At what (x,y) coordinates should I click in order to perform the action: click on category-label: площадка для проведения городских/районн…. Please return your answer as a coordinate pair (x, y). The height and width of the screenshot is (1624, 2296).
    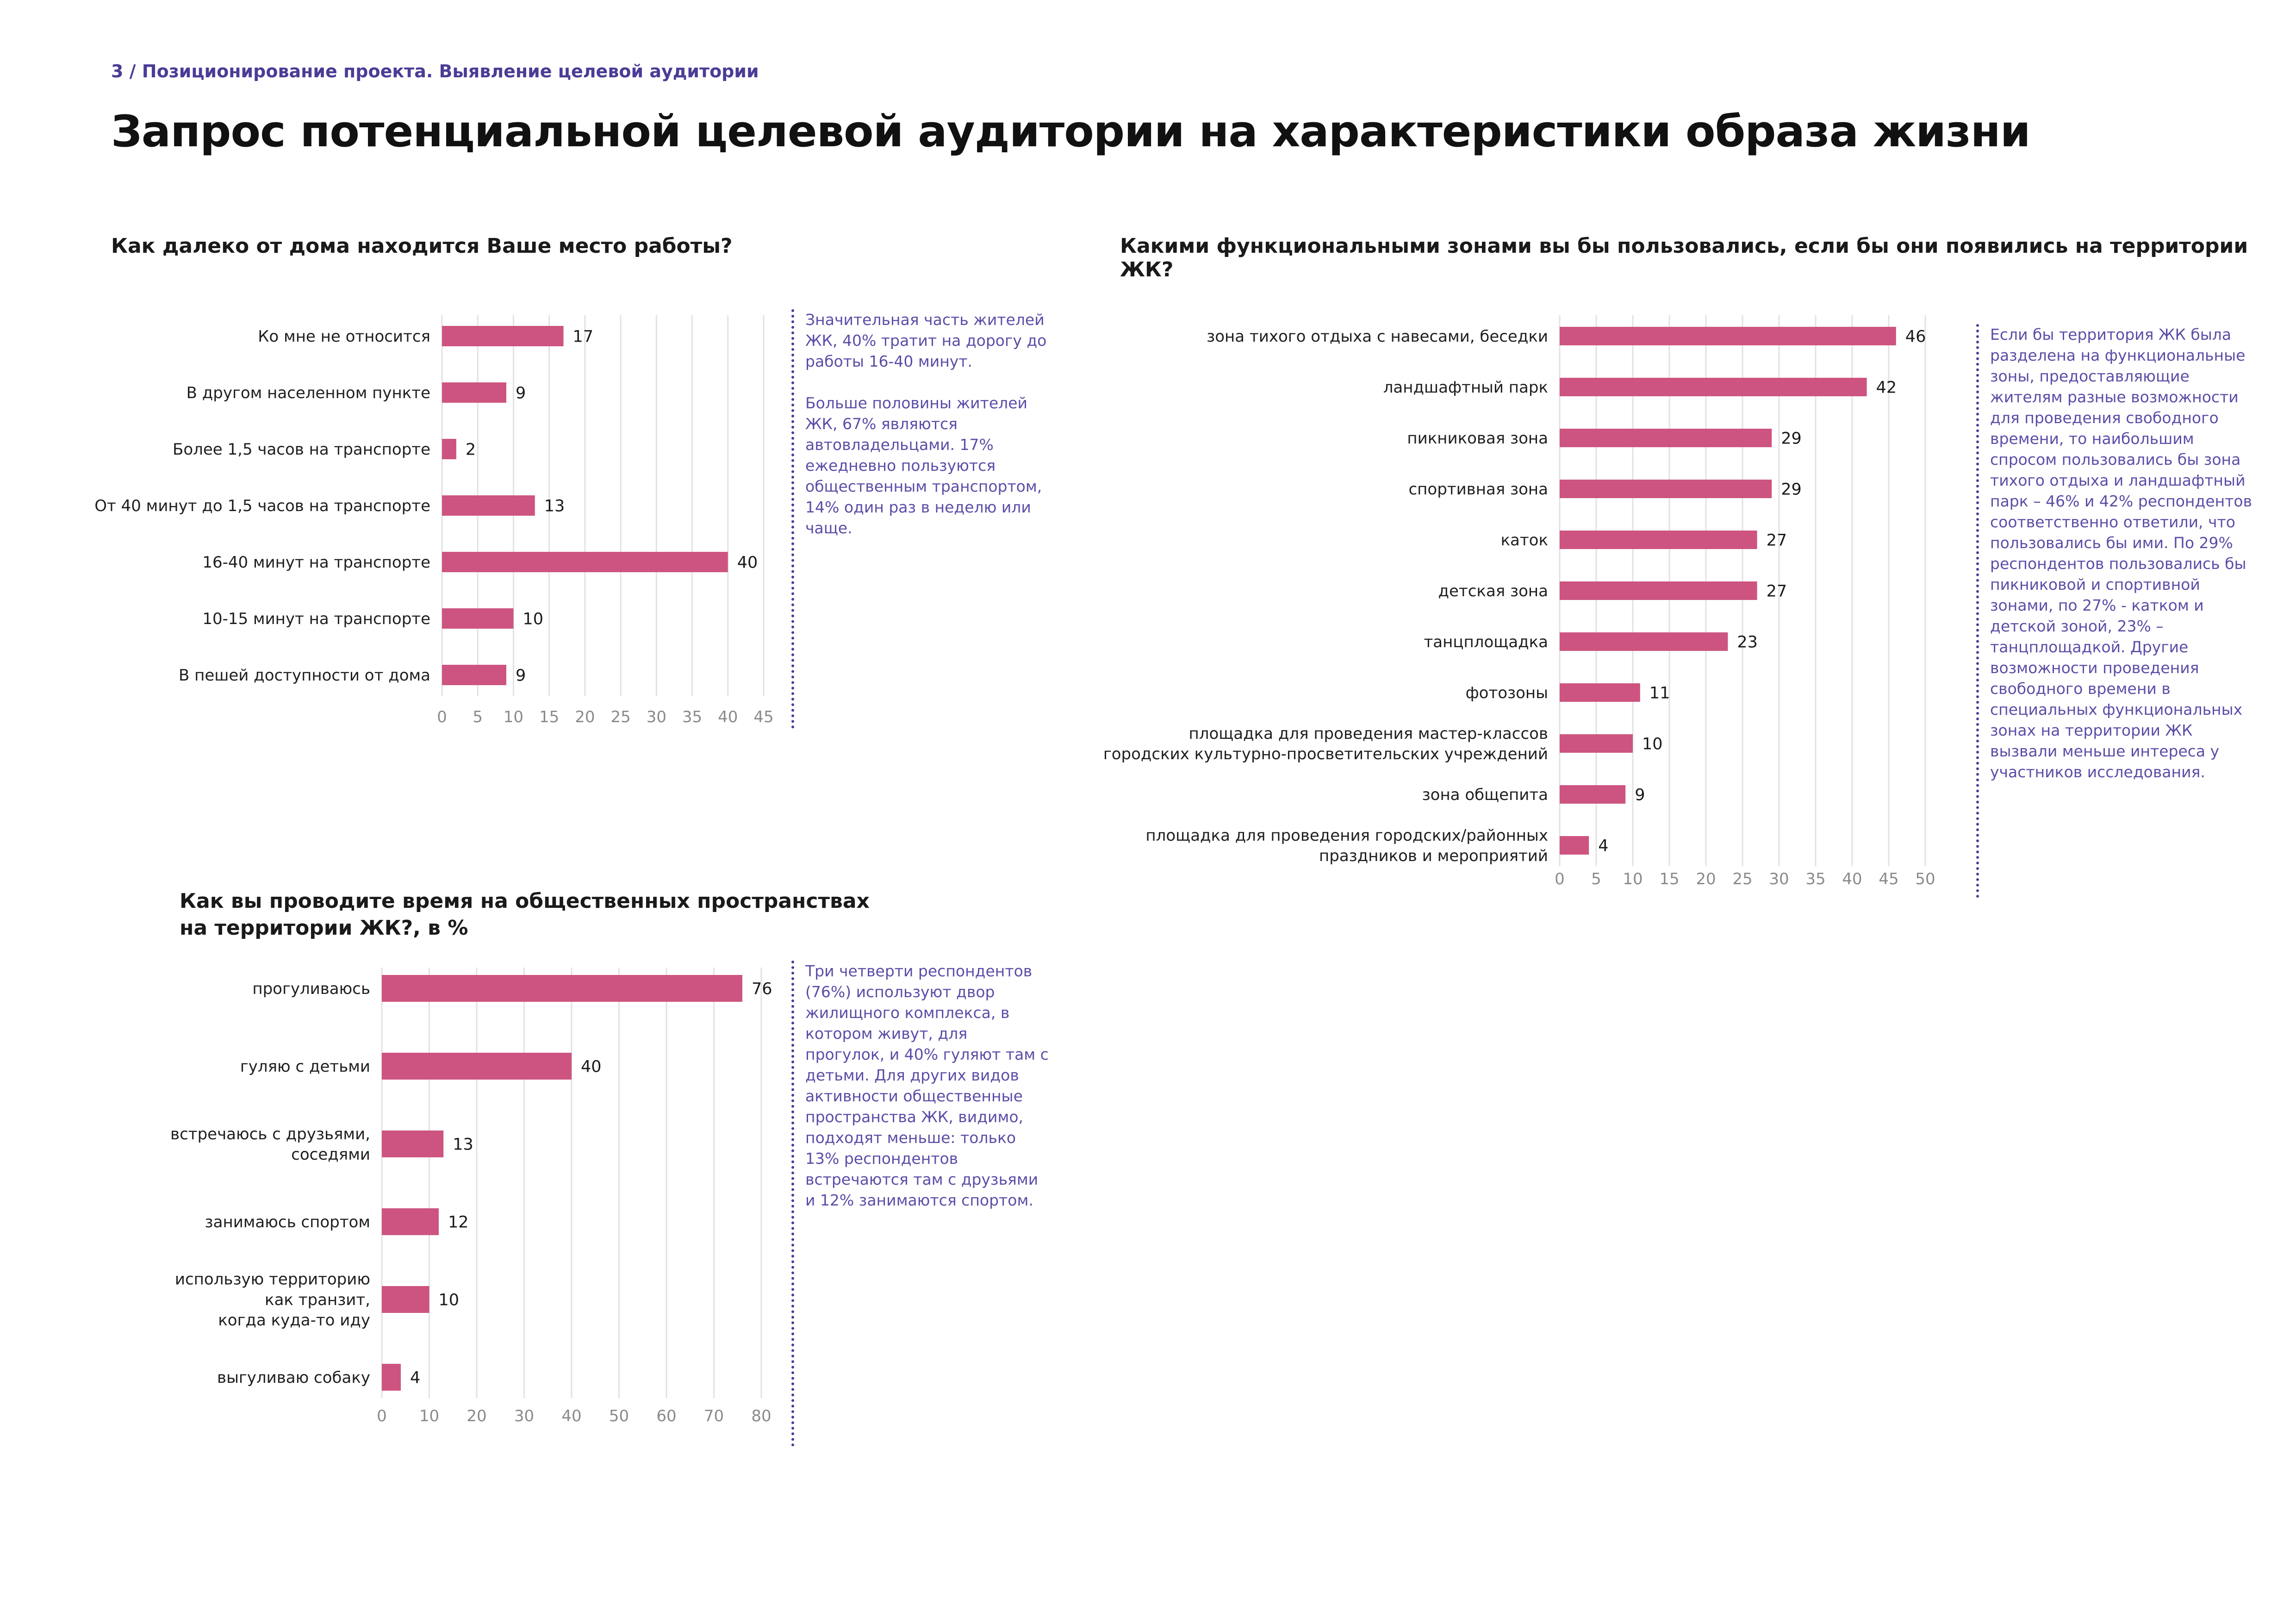
    Looking at the image, I should click on (1346, 845).